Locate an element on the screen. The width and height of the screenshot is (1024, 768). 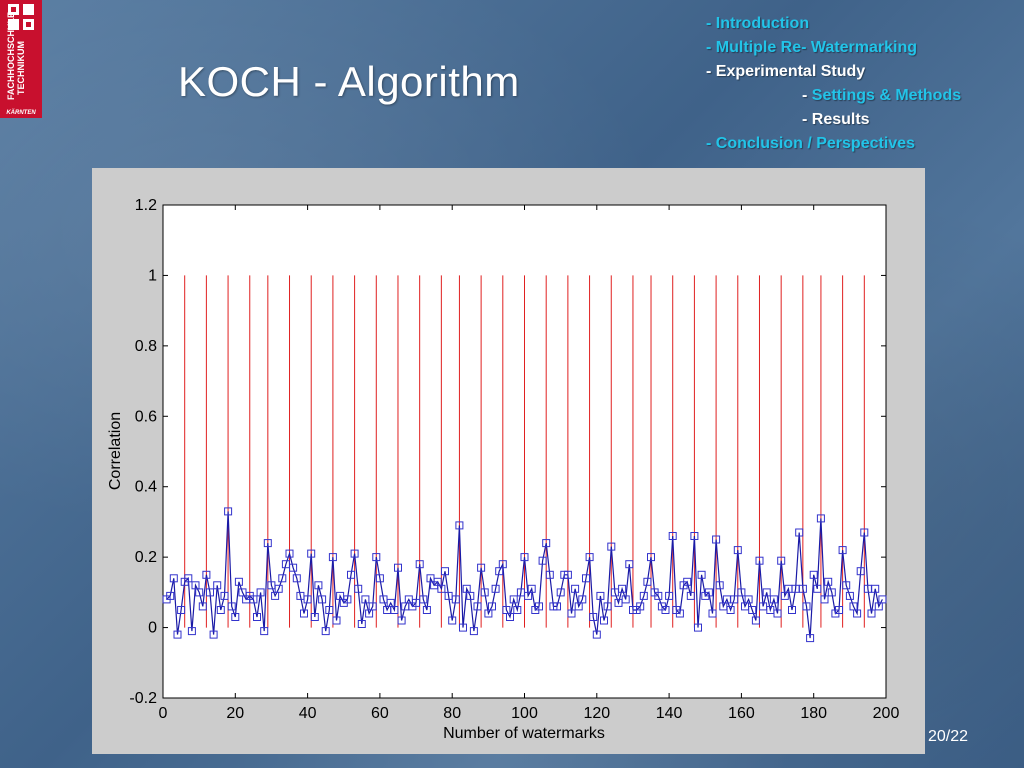
outline-item-conclusion-perspectives: - Conclusion / Perspectives is located at coordinates (861, 144).